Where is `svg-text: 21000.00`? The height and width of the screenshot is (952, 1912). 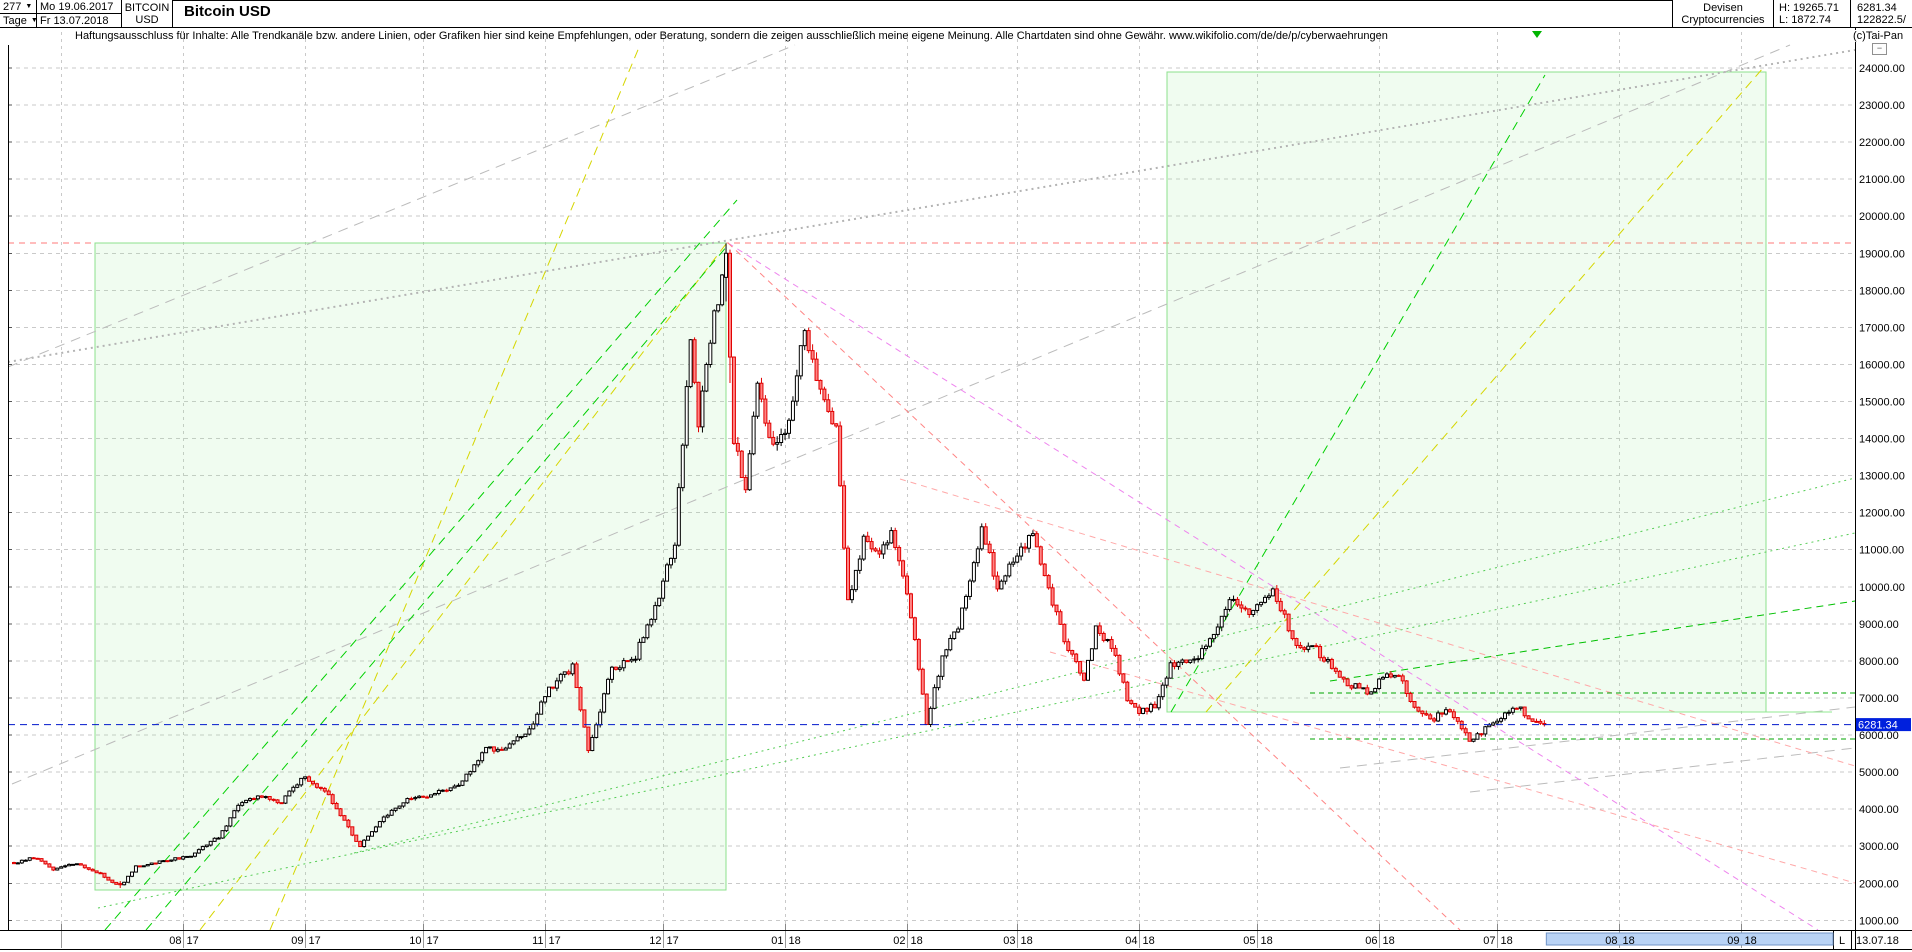 svg-text: 21000.00 is located at coordinates (1882, 180).